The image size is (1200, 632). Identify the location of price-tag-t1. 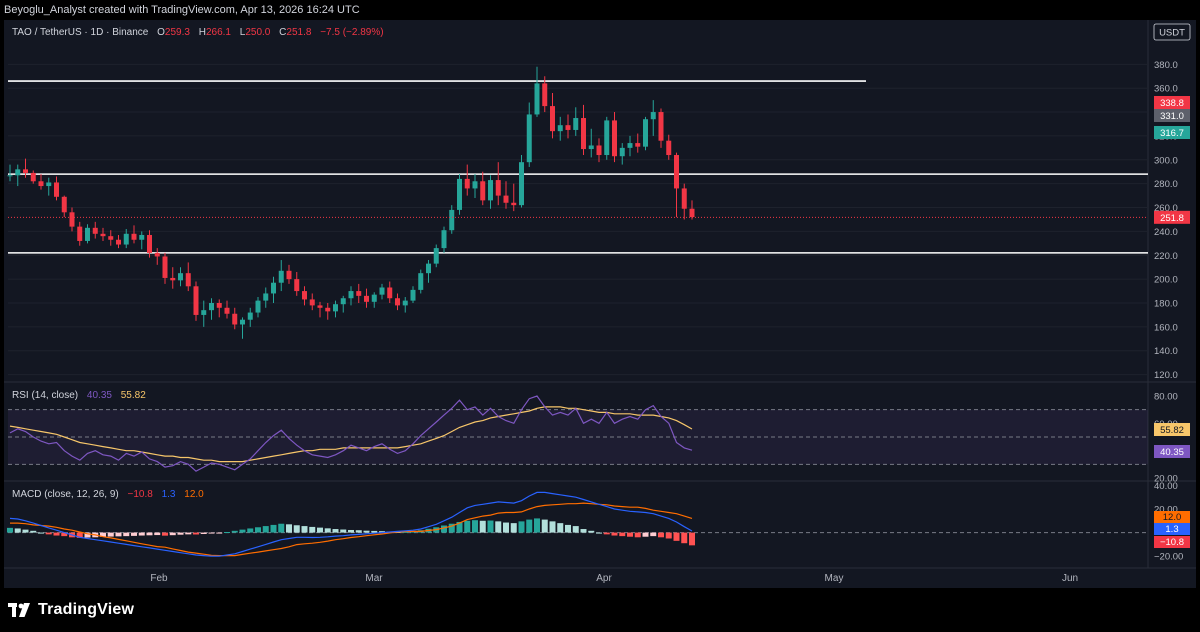
(1172, 102).